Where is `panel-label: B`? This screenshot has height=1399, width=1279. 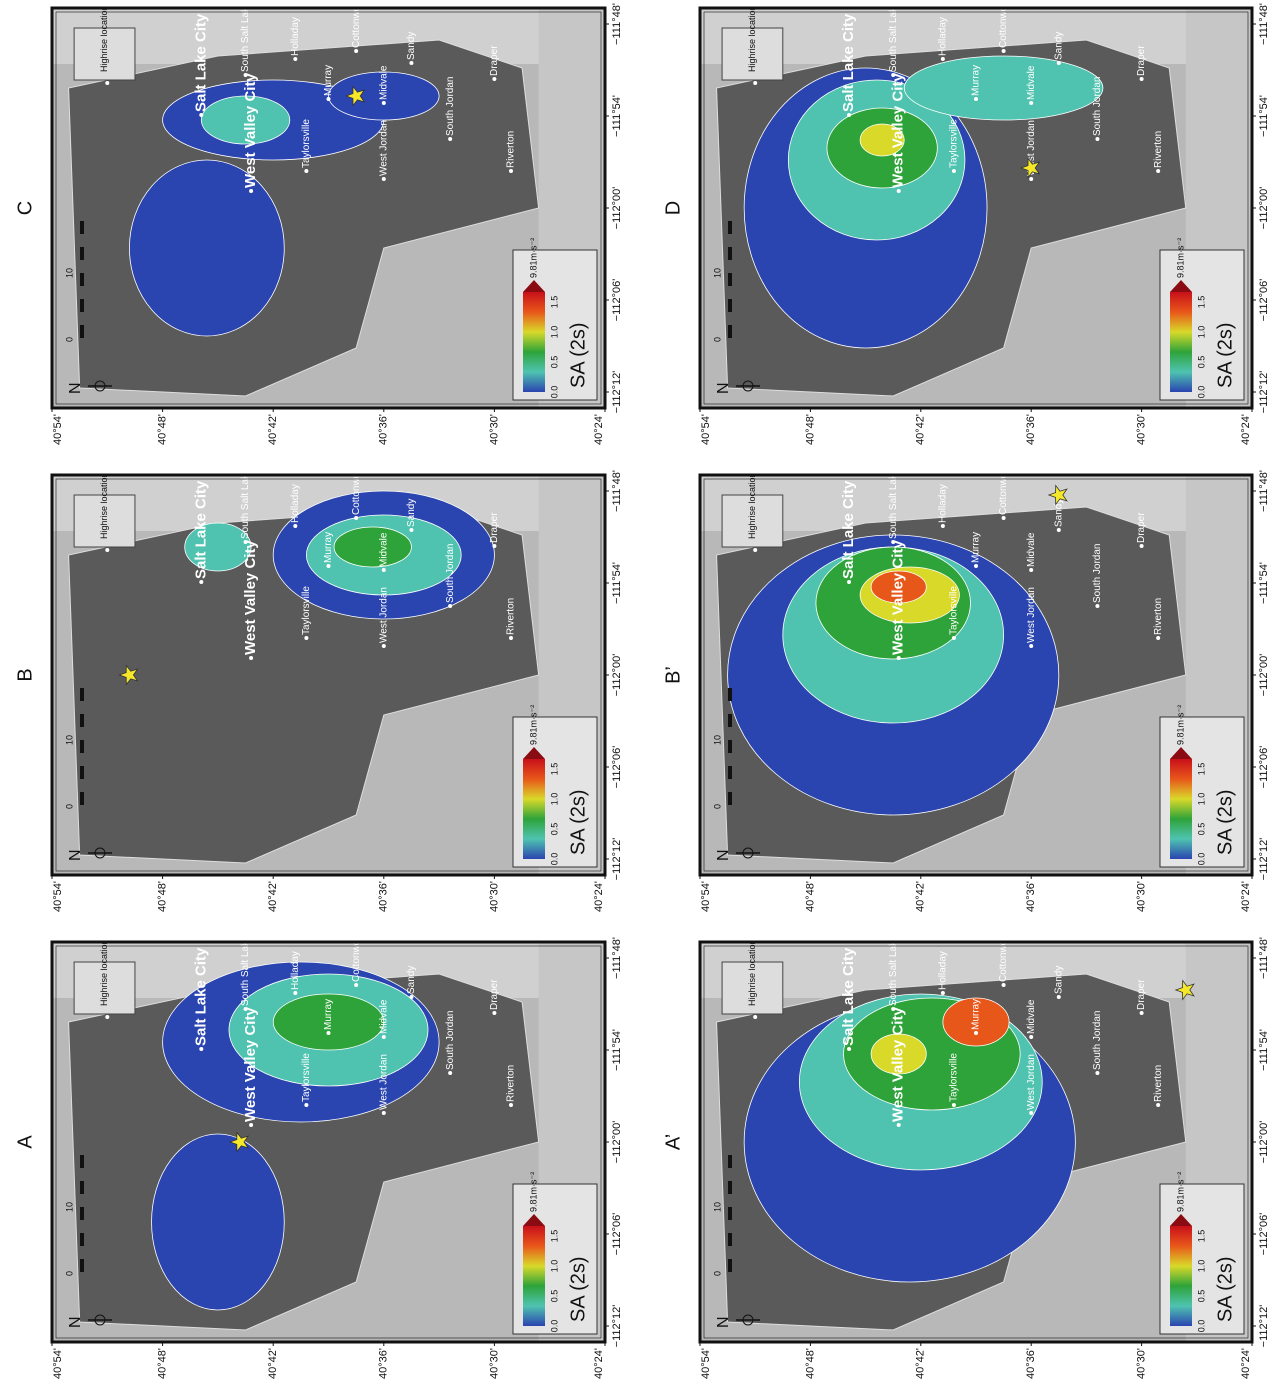
panel-label: B is located at coordinates (25, 674).